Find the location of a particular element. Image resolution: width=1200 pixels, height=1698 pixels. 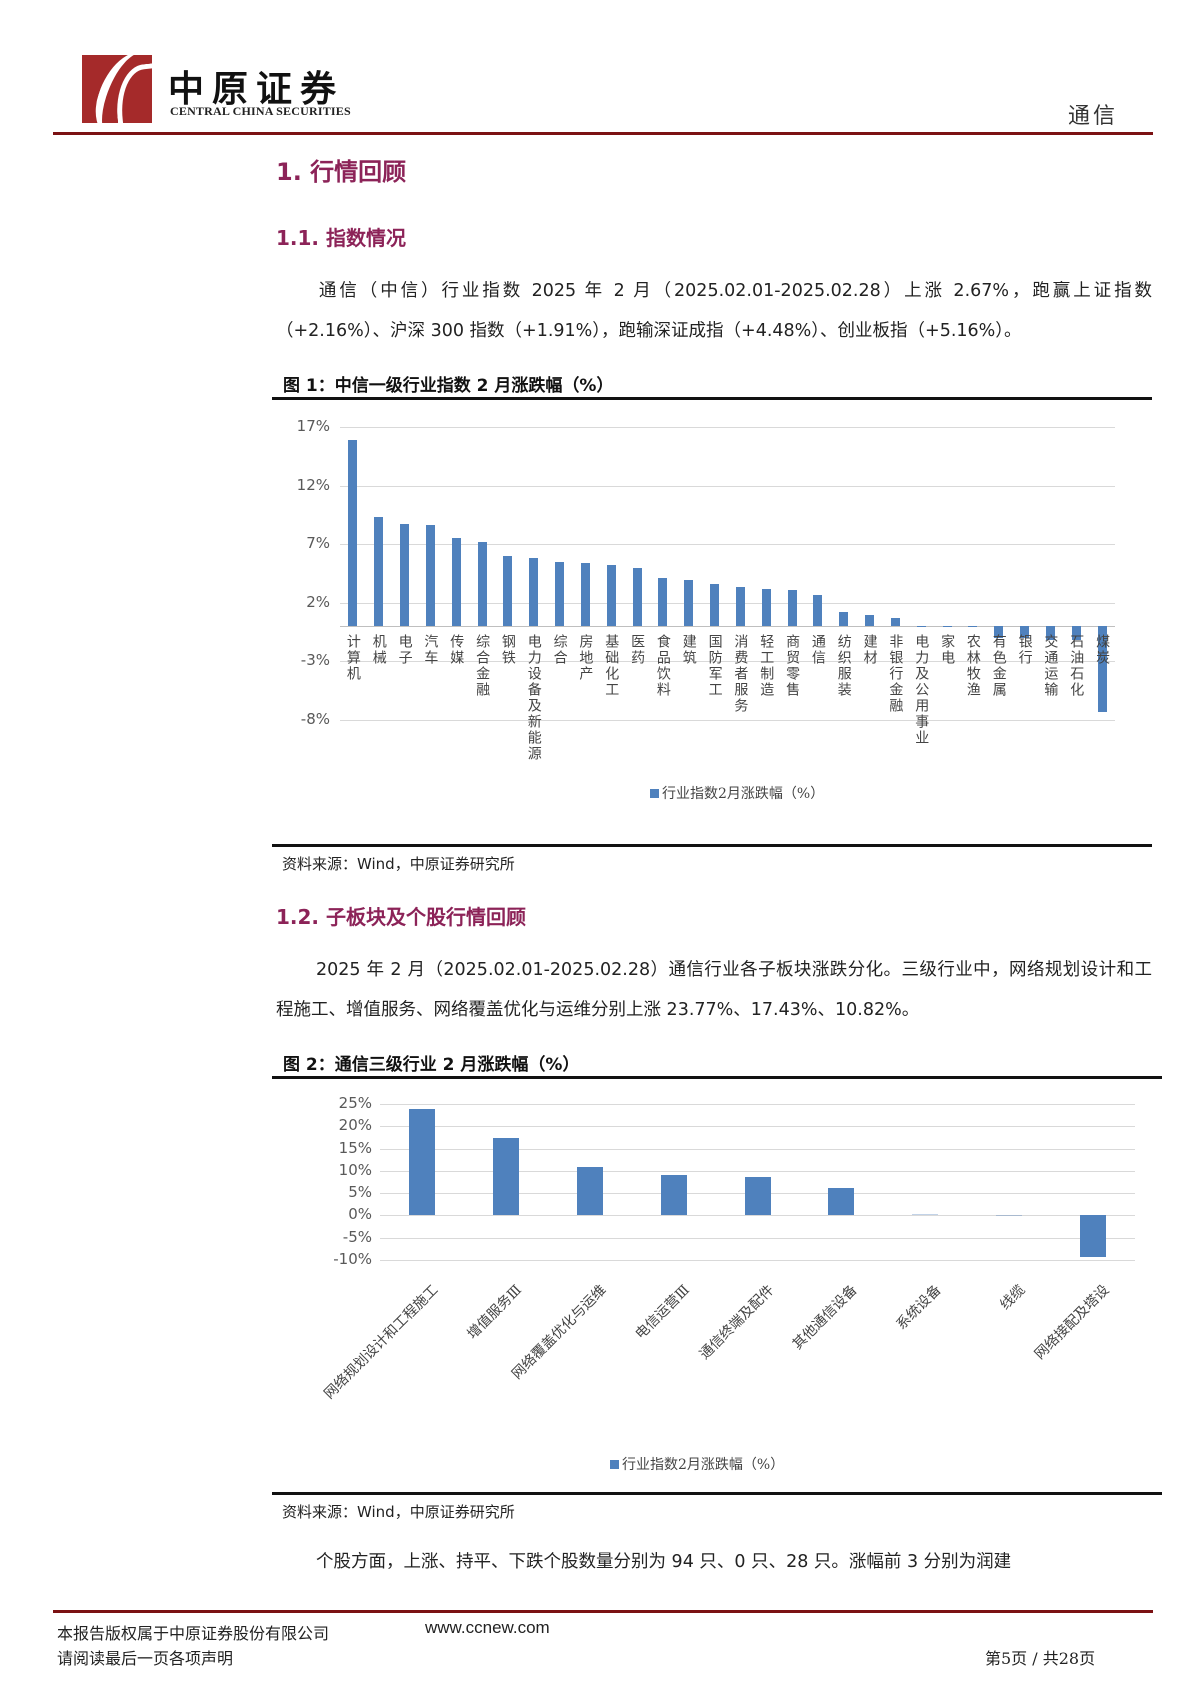

footer-copyright: 本报告版权属于中原证券股份有限公司 is located at coordinates (193, 1633).